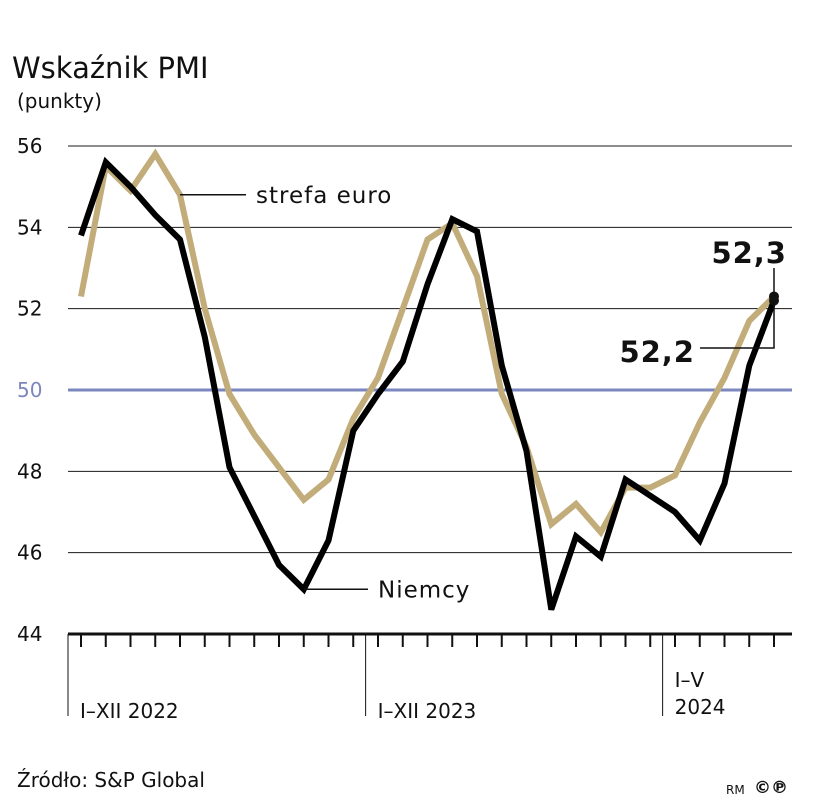 The height and width of the screenshot is (803, 827). I want to click on y-axis-tick-labels: 44 46 48 50 52 54 56, so click(29, 390).